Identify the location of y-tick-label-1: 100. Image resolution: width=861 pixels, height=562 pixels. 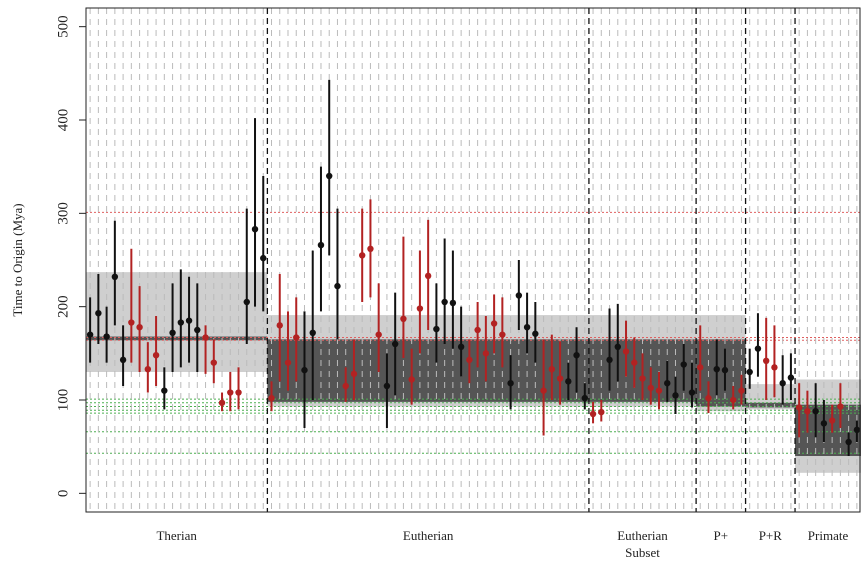
(63, 400).